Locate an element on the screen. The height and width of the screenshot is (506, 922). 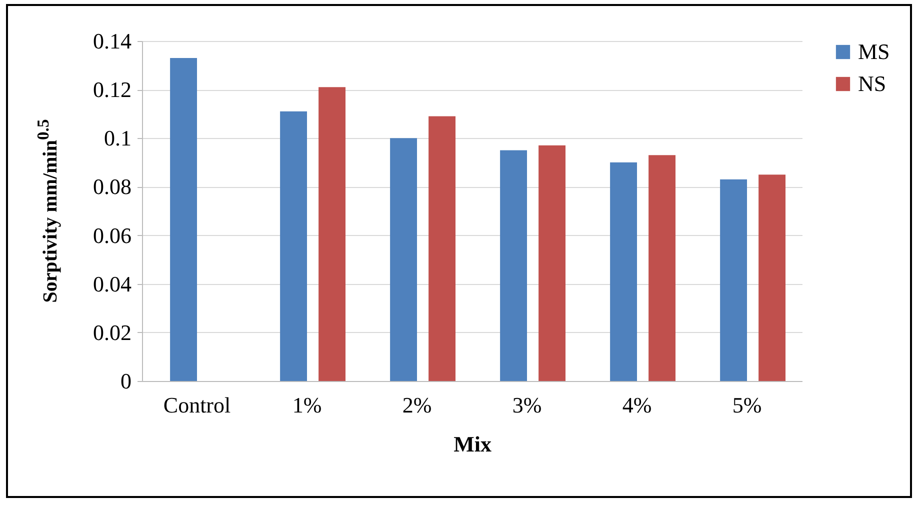
y-tick-label: 0.14 is located at coordinates (112, 41).